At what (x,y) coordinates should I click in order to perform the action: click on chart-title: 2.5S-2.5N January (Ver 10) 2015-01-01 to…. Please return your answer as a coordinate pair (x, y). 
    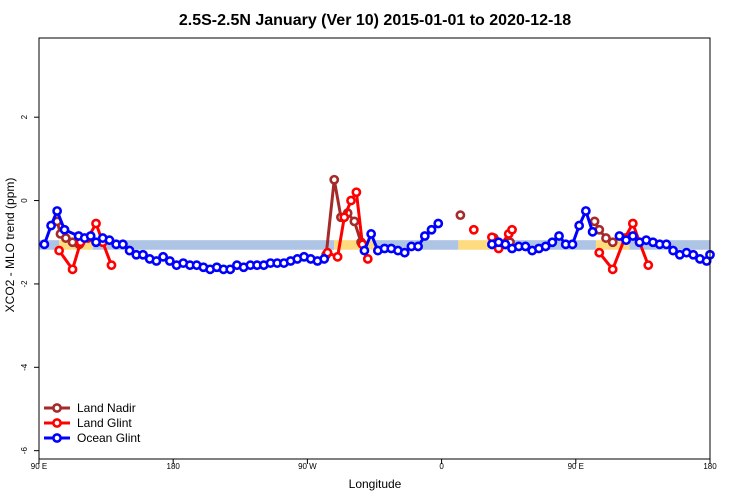
    Looking at the image, I should click on (375, 20).